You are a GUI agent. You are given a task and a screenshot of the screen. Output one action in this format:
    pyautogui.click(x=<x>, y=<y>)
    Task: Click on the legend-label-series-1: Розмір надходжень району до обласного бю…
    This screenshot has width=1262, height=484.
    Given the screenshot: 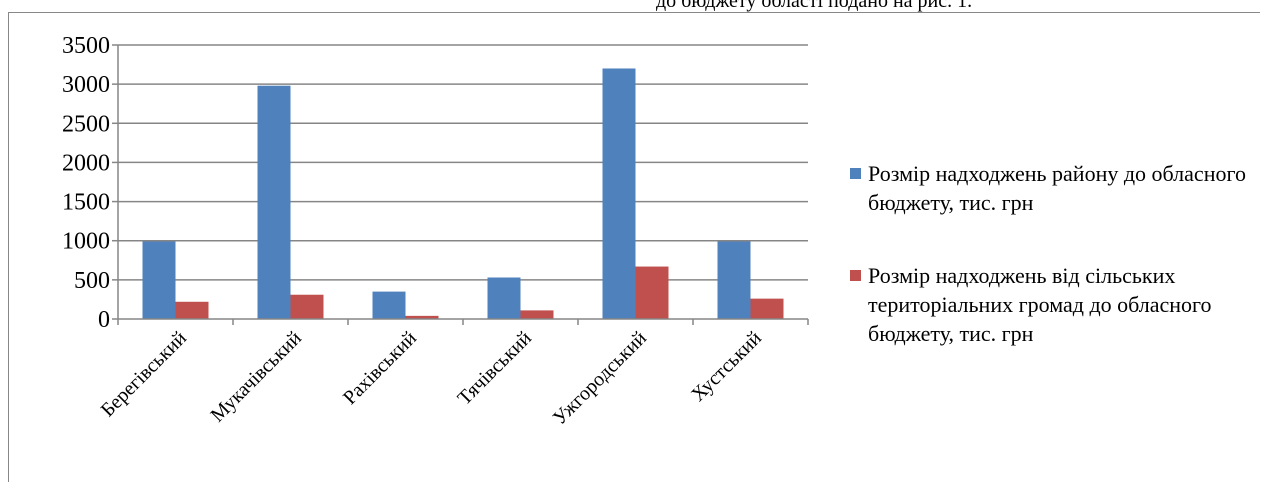 What is the action you would take?
    pyautogui.click(x=1057, y=188)
    